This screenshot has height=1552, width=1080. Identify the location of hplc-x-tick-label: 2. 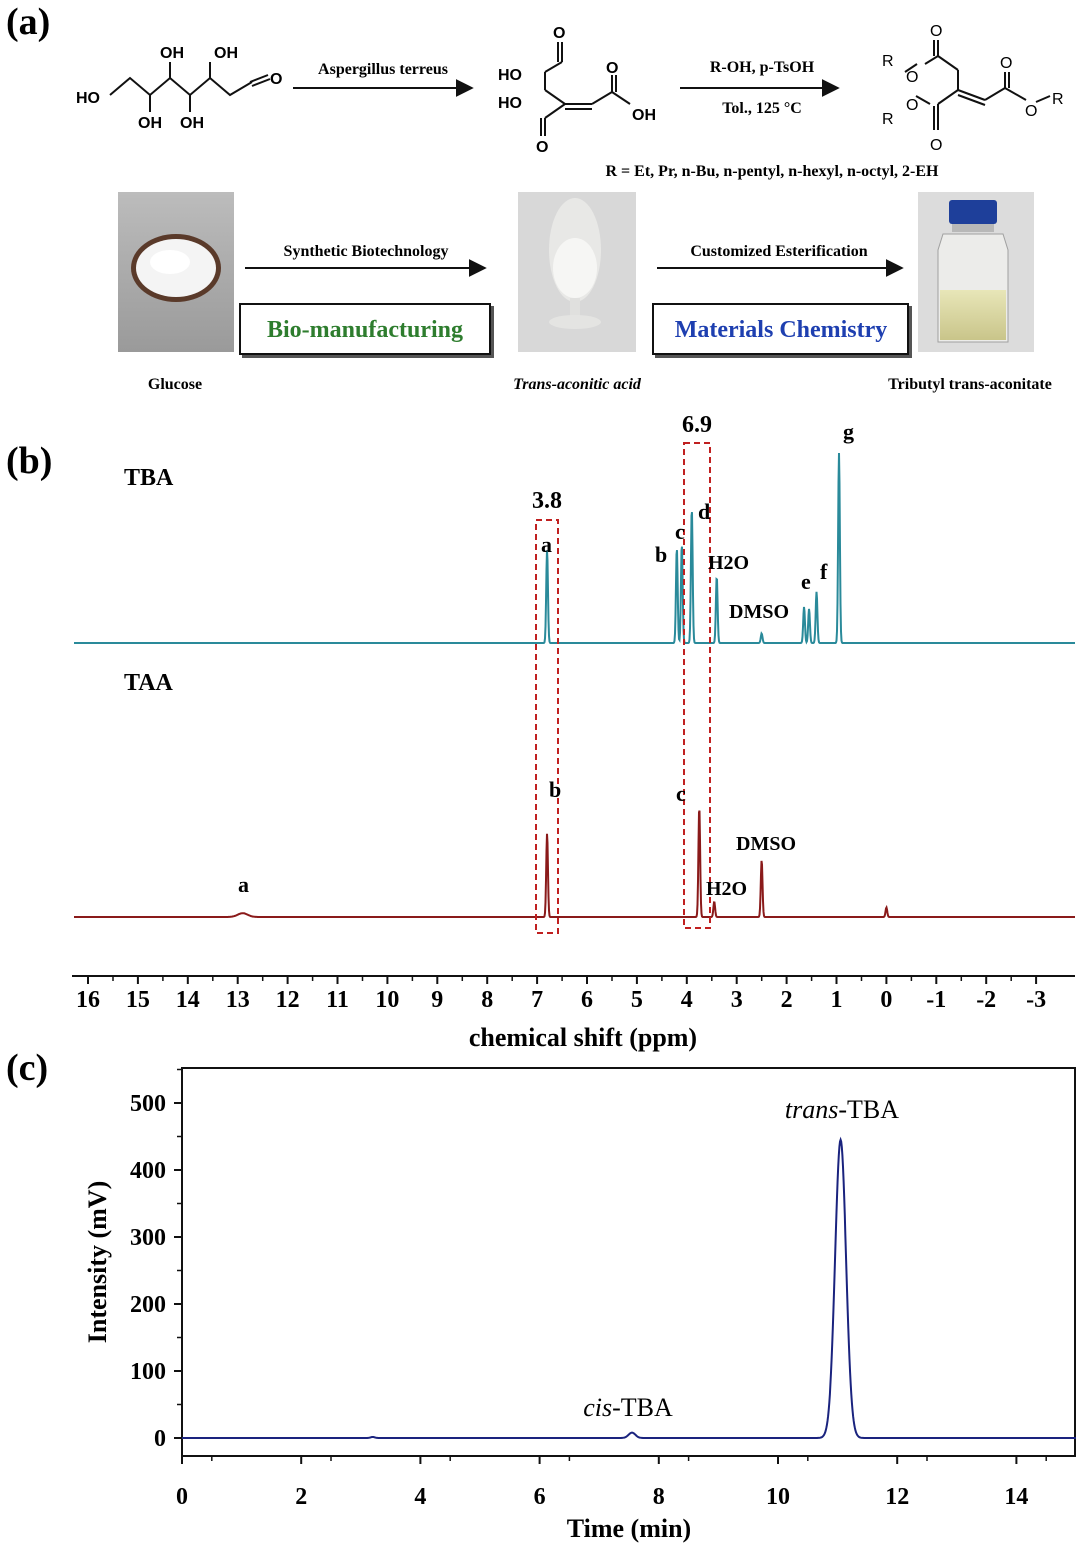
(301, 1497).